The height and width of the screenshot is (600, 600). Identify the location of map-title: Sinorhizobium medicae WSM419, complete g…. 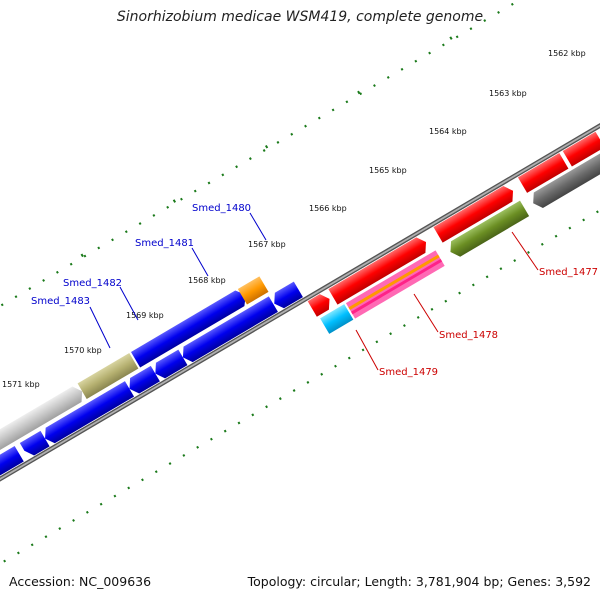
(300, 17).